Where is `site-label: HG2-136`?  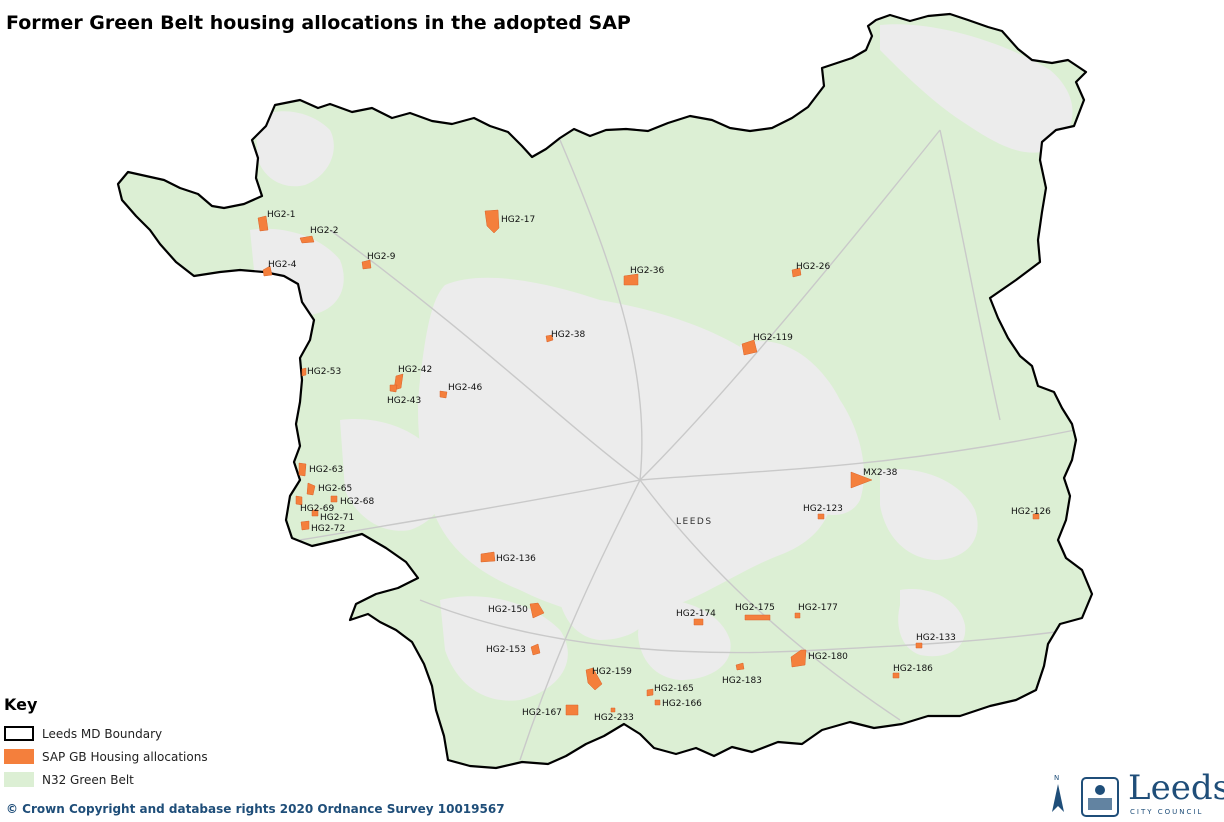 site-label: HG2-136 is located at coordinates (516, 559).